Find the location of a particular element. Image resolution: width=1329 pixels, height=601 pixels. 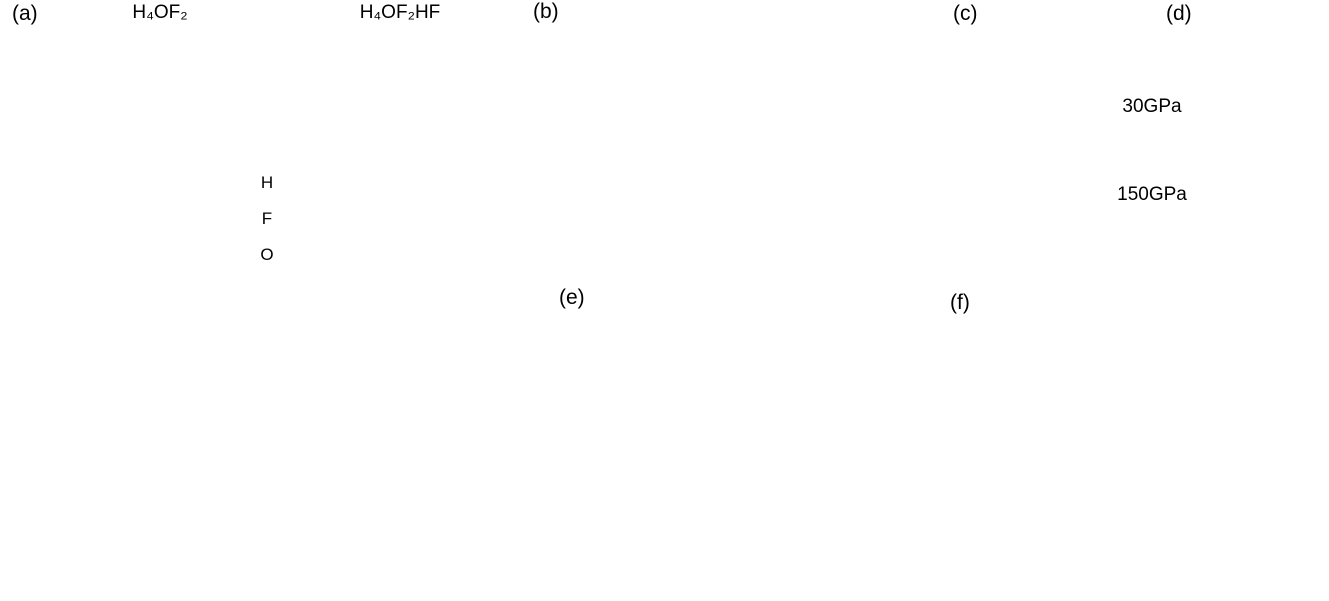

panel-e-label: (e) is located at coordinates (572, 297).